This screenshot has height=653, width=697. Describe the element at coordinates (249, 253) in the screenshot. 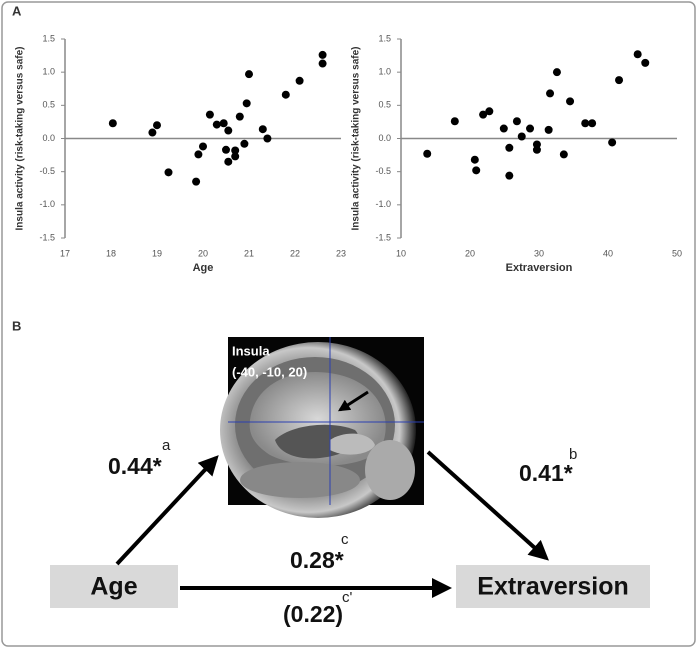

I see `x-tick-label: 21` at that location.